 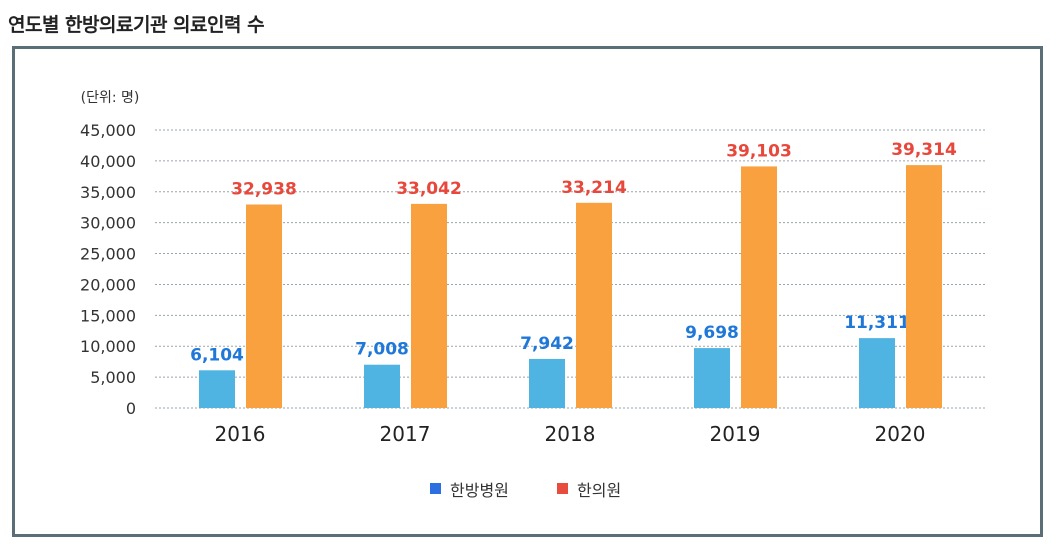 I want to click on data-label: 11,311, so click(x=877, y=323).